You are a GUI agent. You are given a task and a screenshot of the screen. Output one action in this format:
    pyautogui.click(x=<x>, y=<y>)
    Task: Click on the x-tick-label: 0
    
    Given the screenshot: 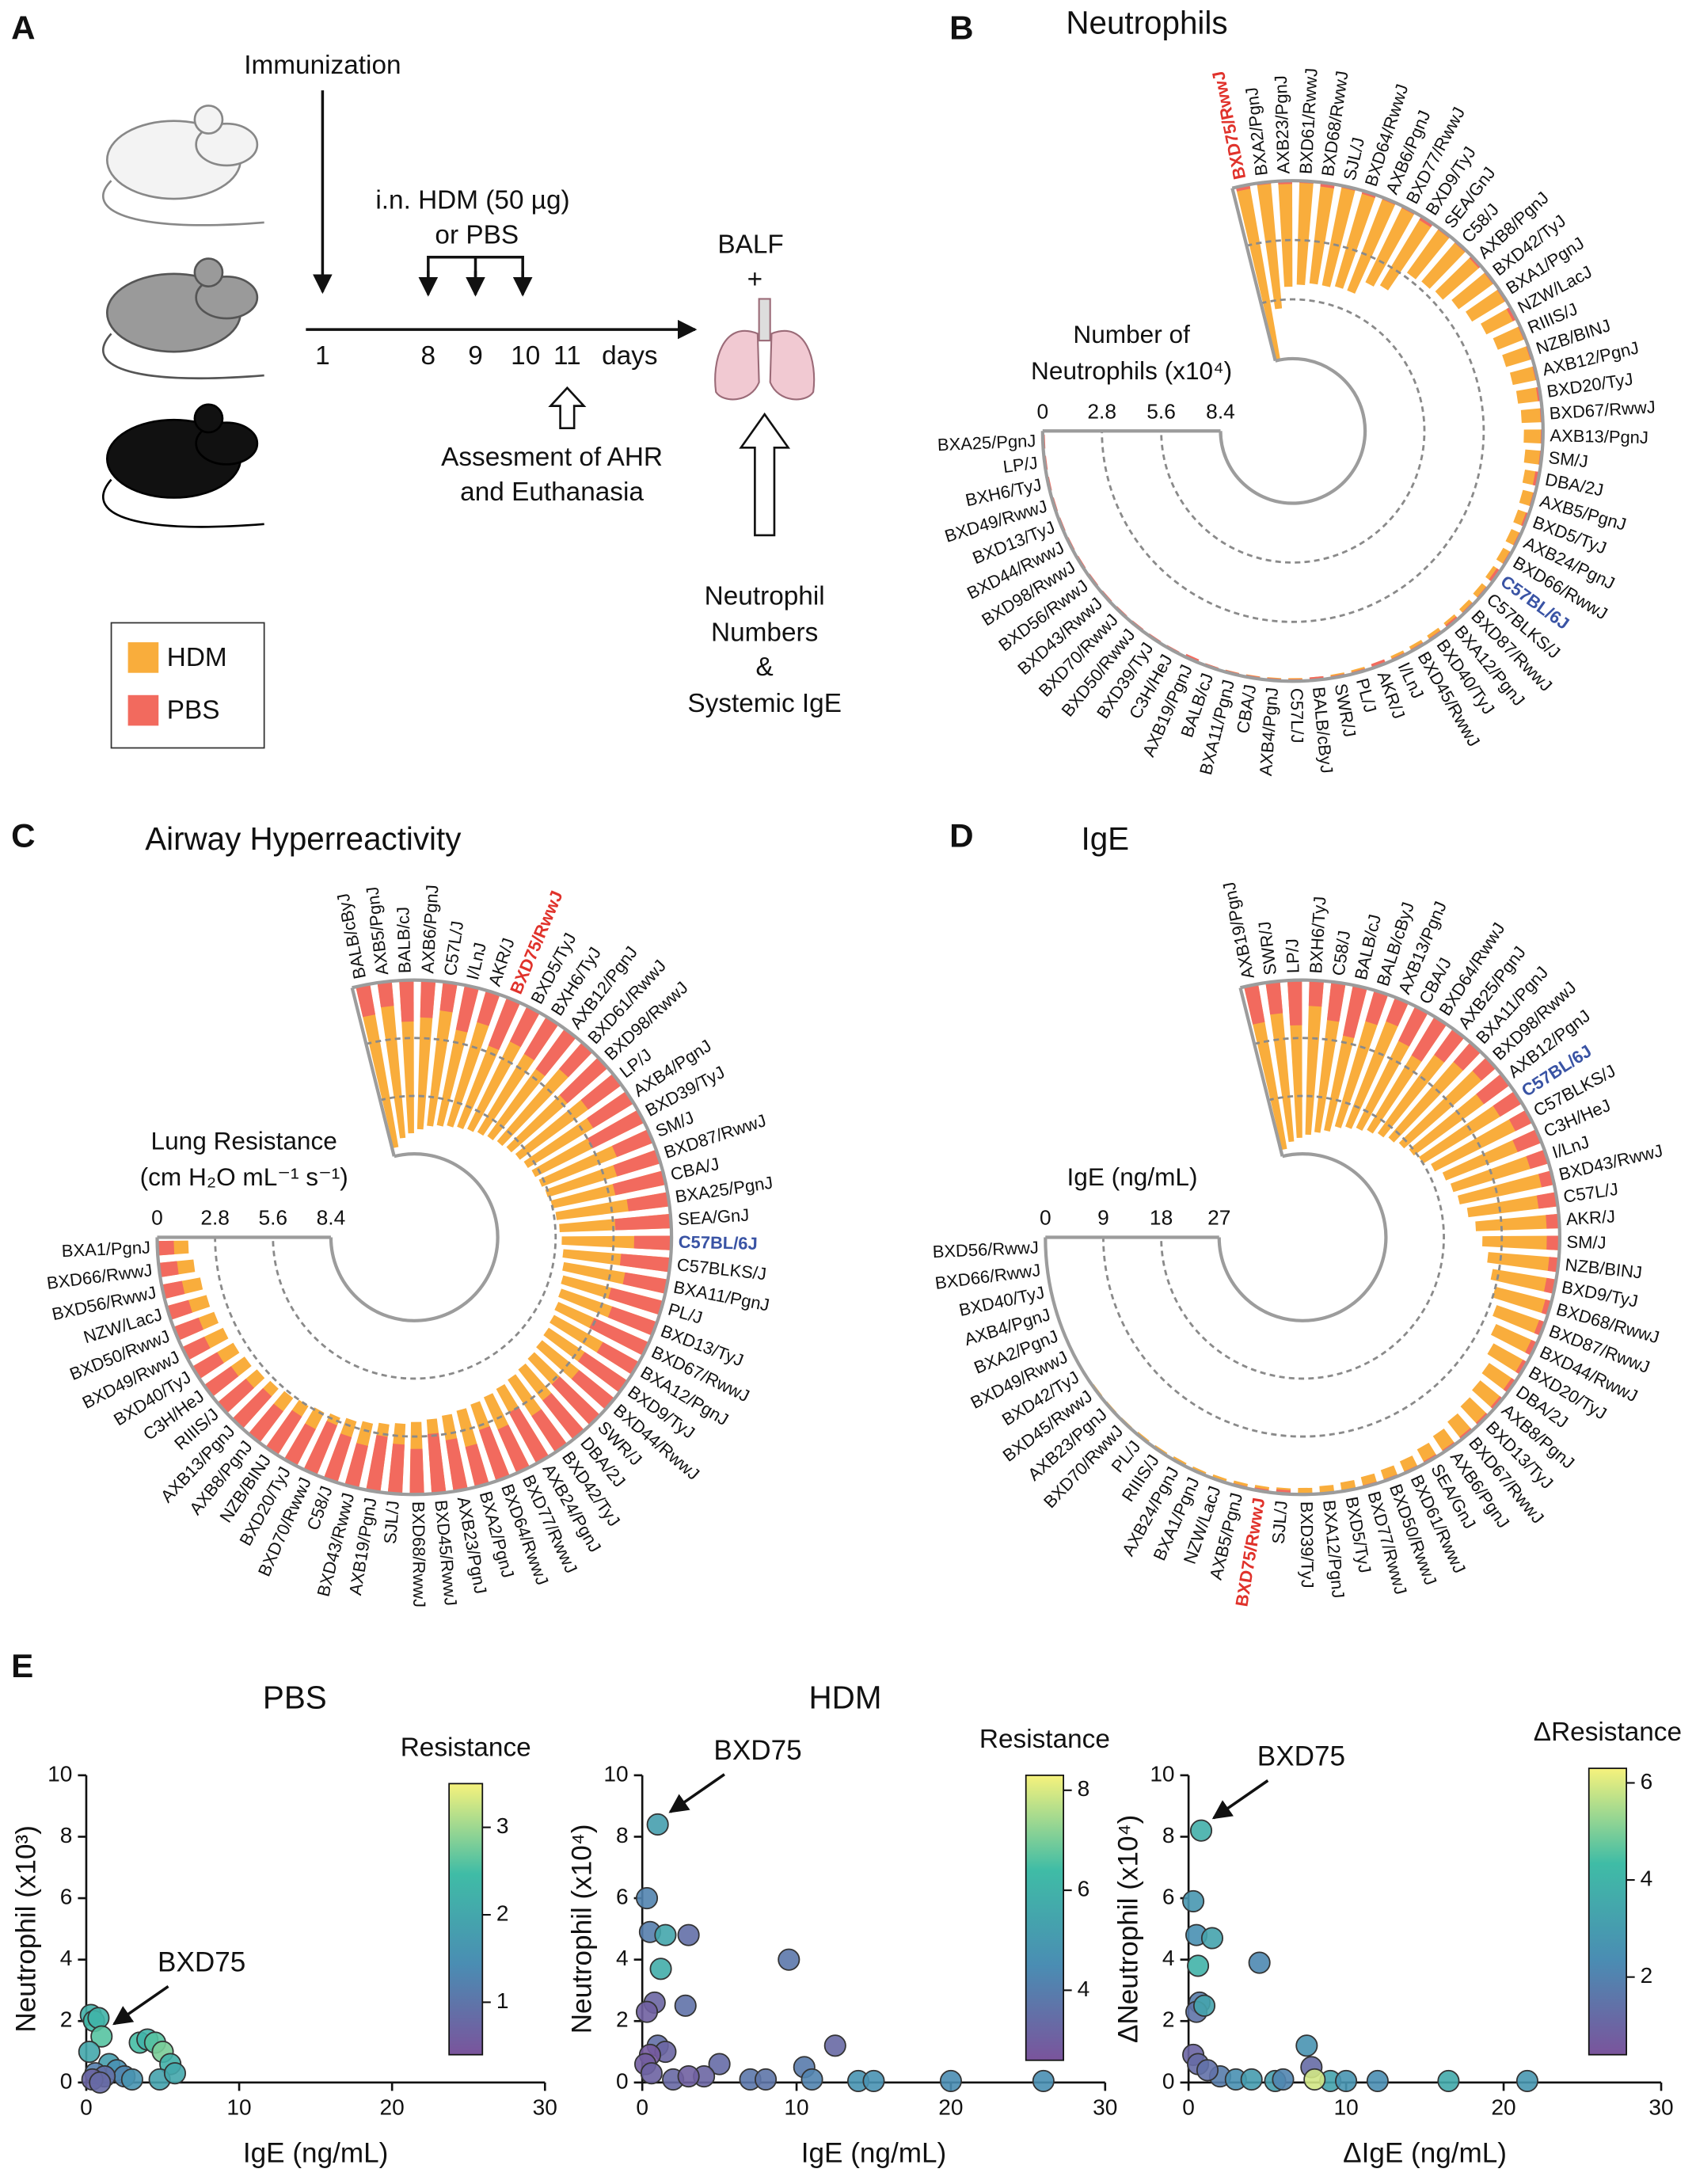 What is the action you would take?
    pyautogui.click(x=86, y=2107)
    